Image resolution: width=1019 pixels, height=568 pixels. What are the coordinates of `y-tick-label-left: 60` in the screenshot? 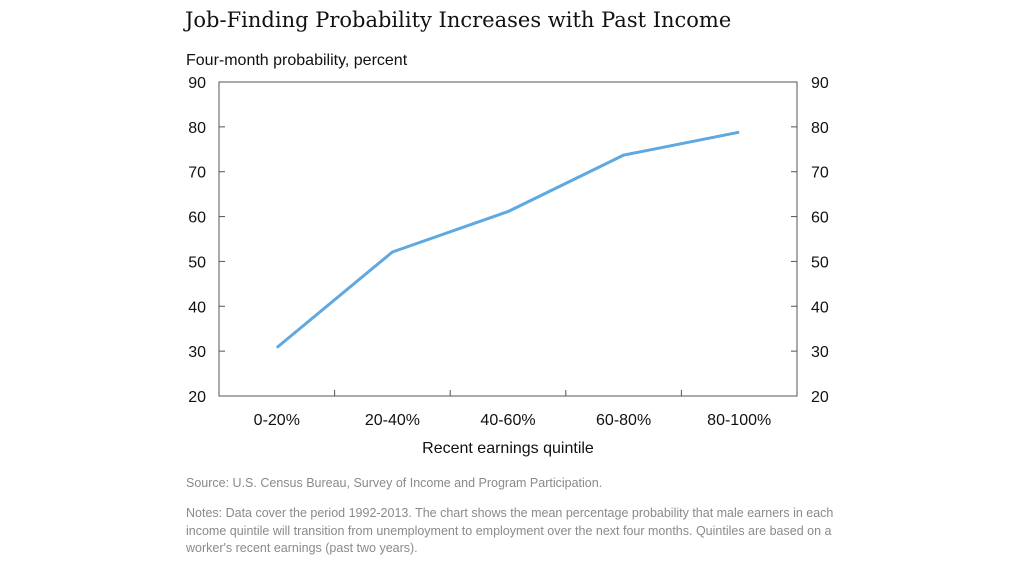 It's located at (197, 218).